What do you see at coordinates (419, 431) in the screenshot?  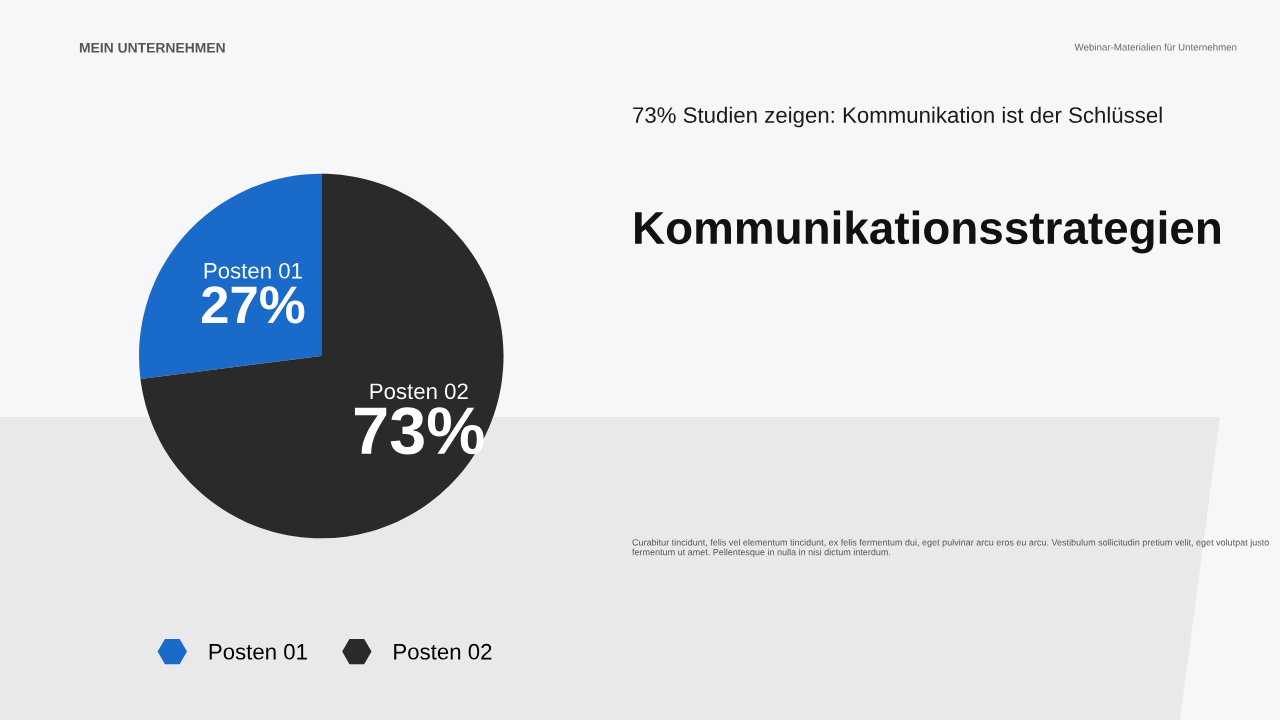 I see `data-label: 73%` at bounding box center [419, 431].